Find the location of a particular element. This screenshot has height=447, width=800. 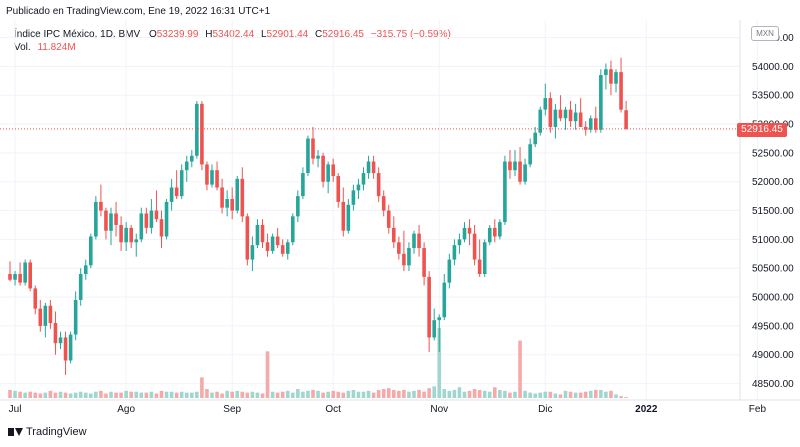

low-value: 52901.44 is located at coordinates (287, 34).